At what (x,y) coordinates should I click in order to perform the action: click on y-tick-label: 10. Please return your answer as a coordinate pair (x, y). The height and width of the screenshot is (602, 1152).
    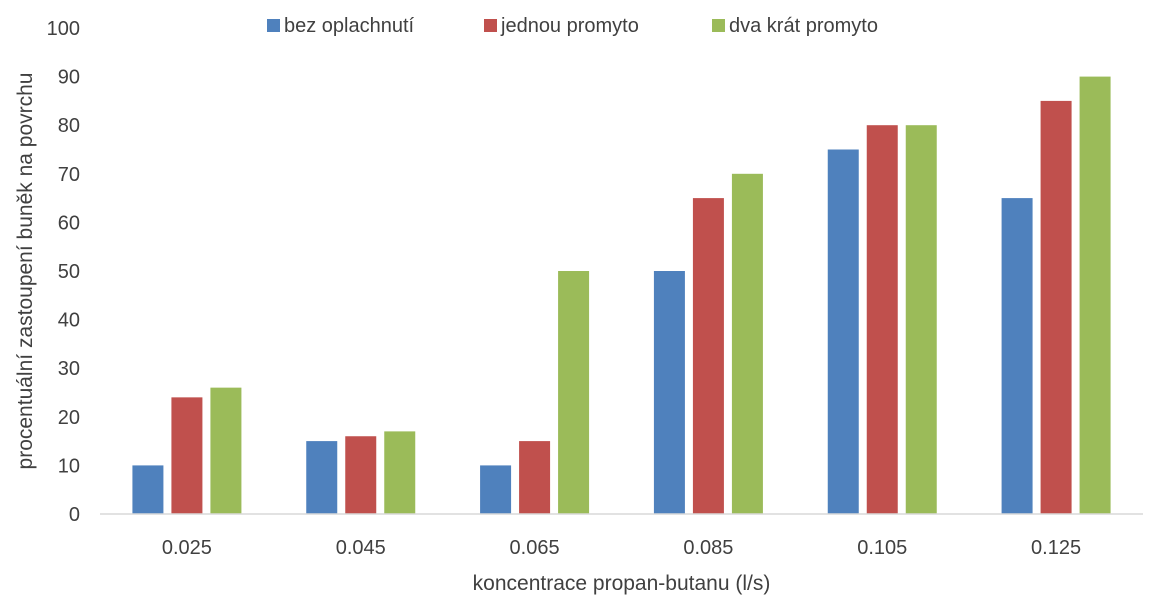
    Looking at the image, I should click on (69, 466).